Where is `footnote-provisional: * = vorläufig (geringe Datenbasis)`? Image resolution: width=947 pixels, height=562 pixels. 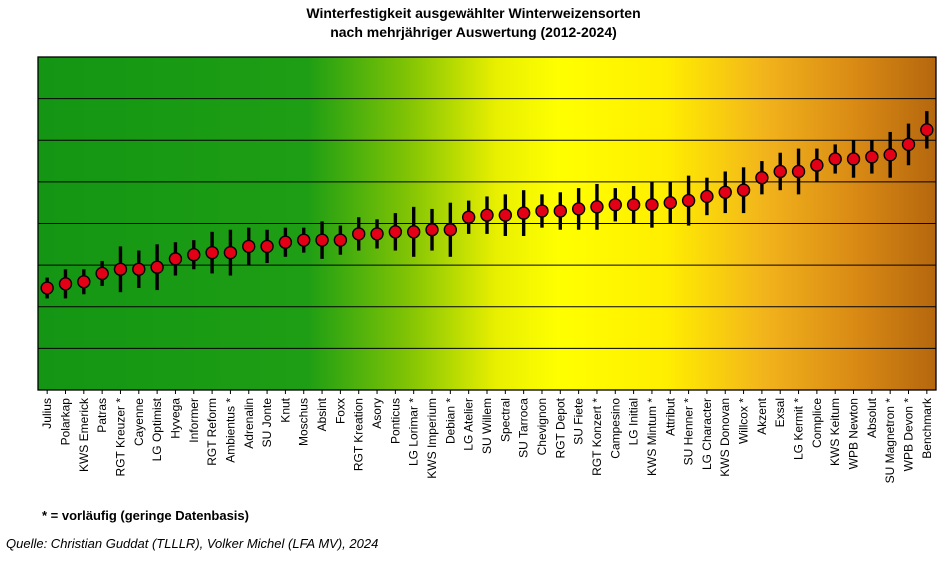 footnote-provisional: * = vorläufig (geringe Datenbasis) is located at coordinates (145, 515).